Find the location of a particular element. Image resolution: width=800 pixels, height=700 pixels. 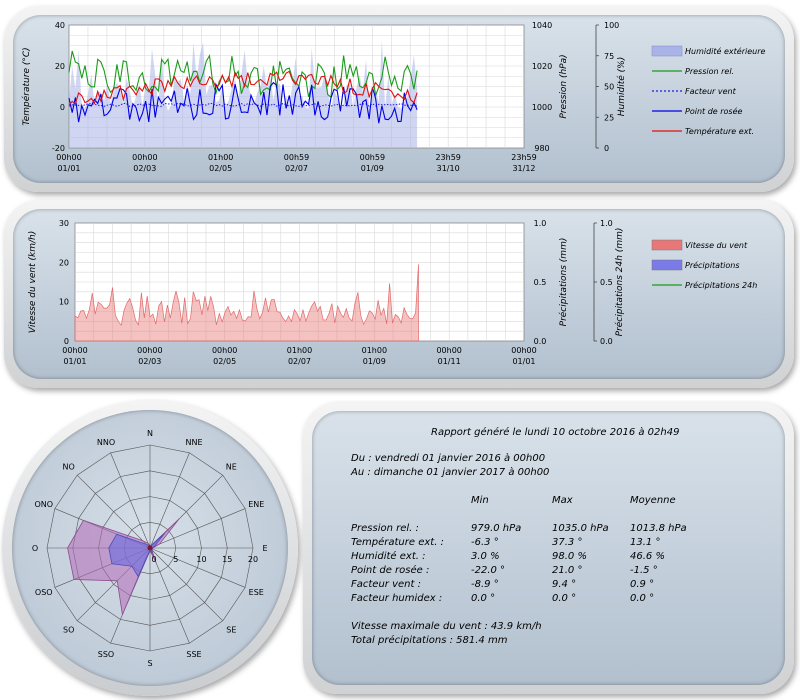

report-row-avg: 46.6 % is located at coordinates (647, 556).